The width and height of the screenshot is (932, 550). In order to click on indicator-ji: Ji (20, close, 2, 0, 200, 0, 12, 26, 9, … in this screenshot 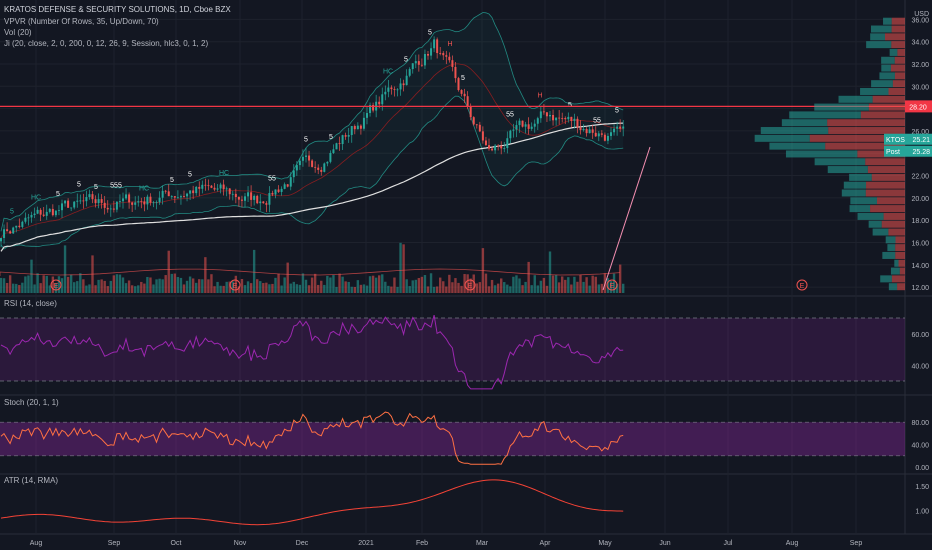, I will do `click(106, 43)`.